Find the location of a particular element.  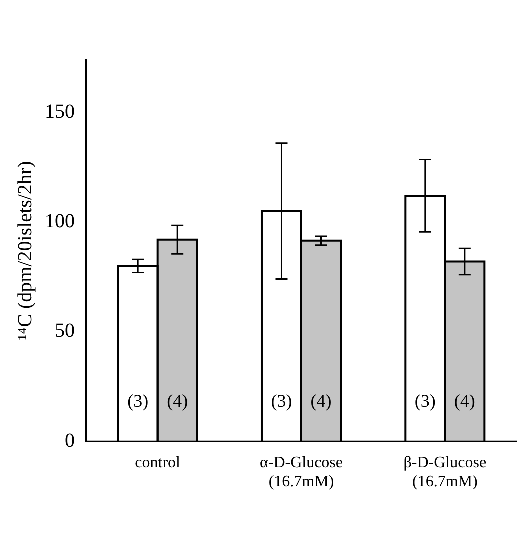

x-tick-label: control is located at coordinates (158, 463).